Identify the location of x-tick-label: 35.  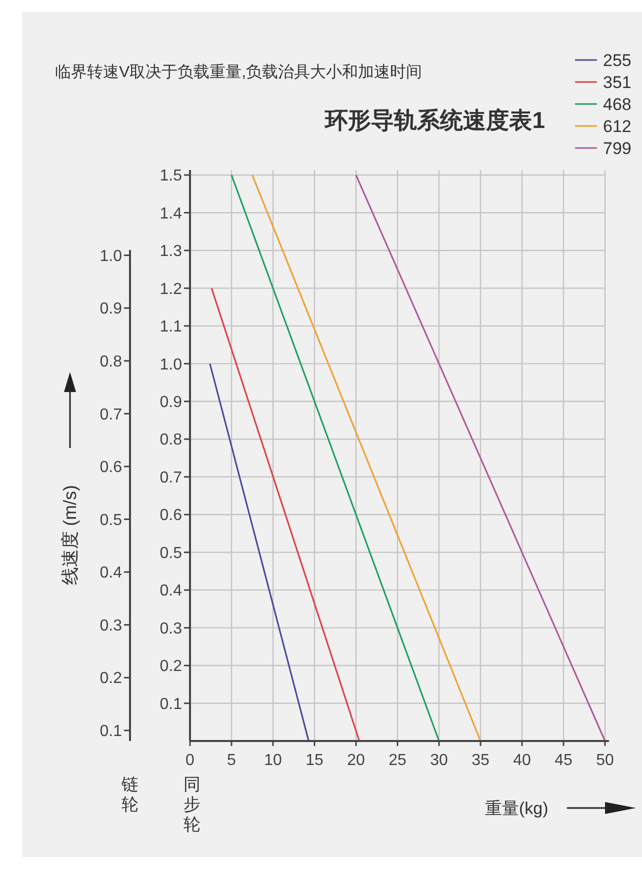
(481, 760).